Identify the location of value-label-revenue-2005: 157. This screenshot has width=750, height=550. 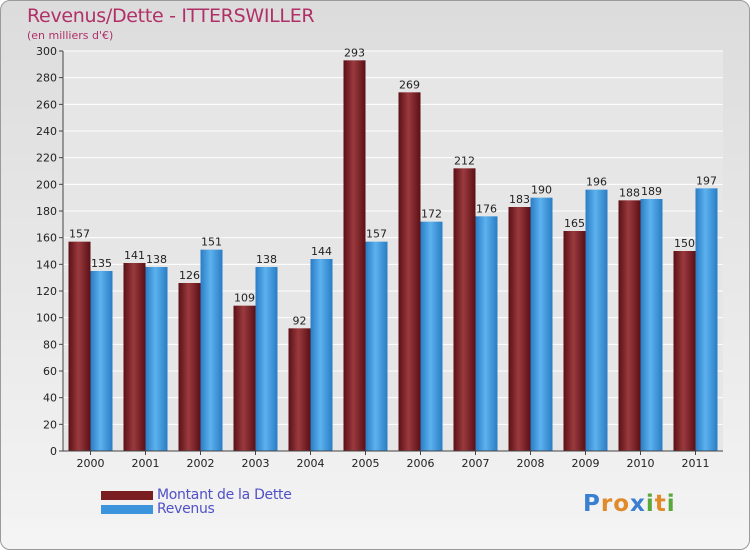
(376, 234).